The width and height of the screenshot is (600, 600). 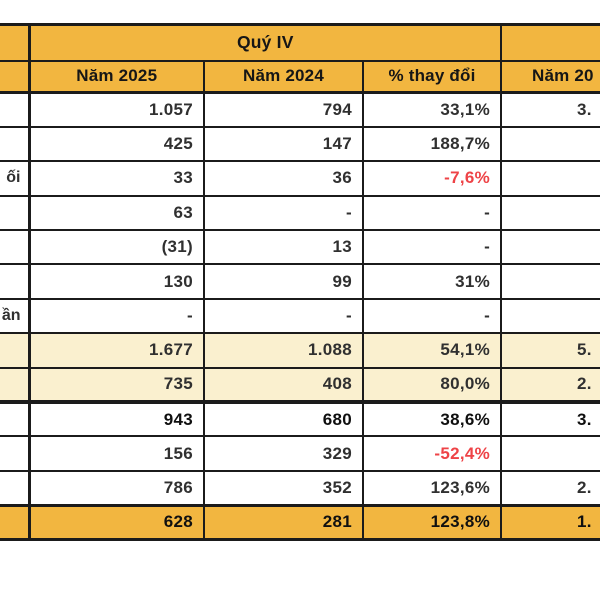 What do you see at coordinates (116, 522) in the screenshot?
I see `value-2025-cell: 628` at bounding box center [116, 522].